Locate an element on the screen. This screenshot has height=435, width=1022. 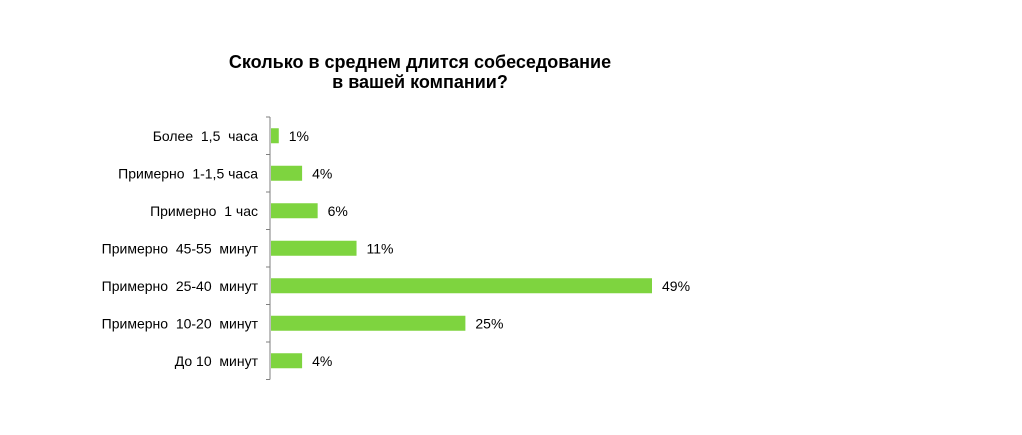
category-label: До 10 минут is located at coordinates (217, 361).